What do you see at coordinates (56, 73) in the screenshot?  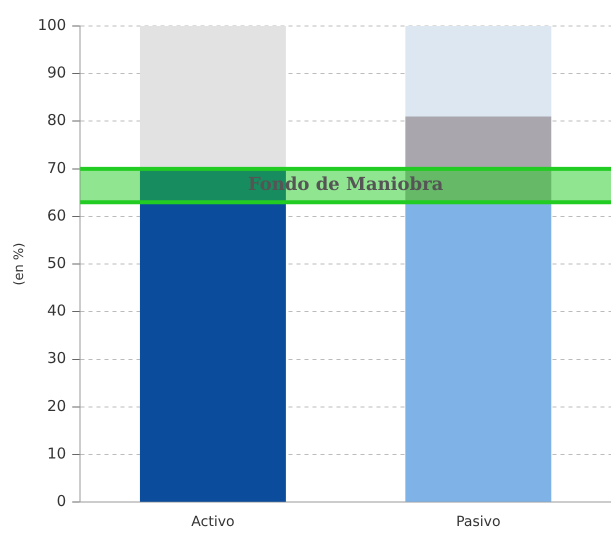 I see `y-tick-label: 90` at bounding box center [56, 73].